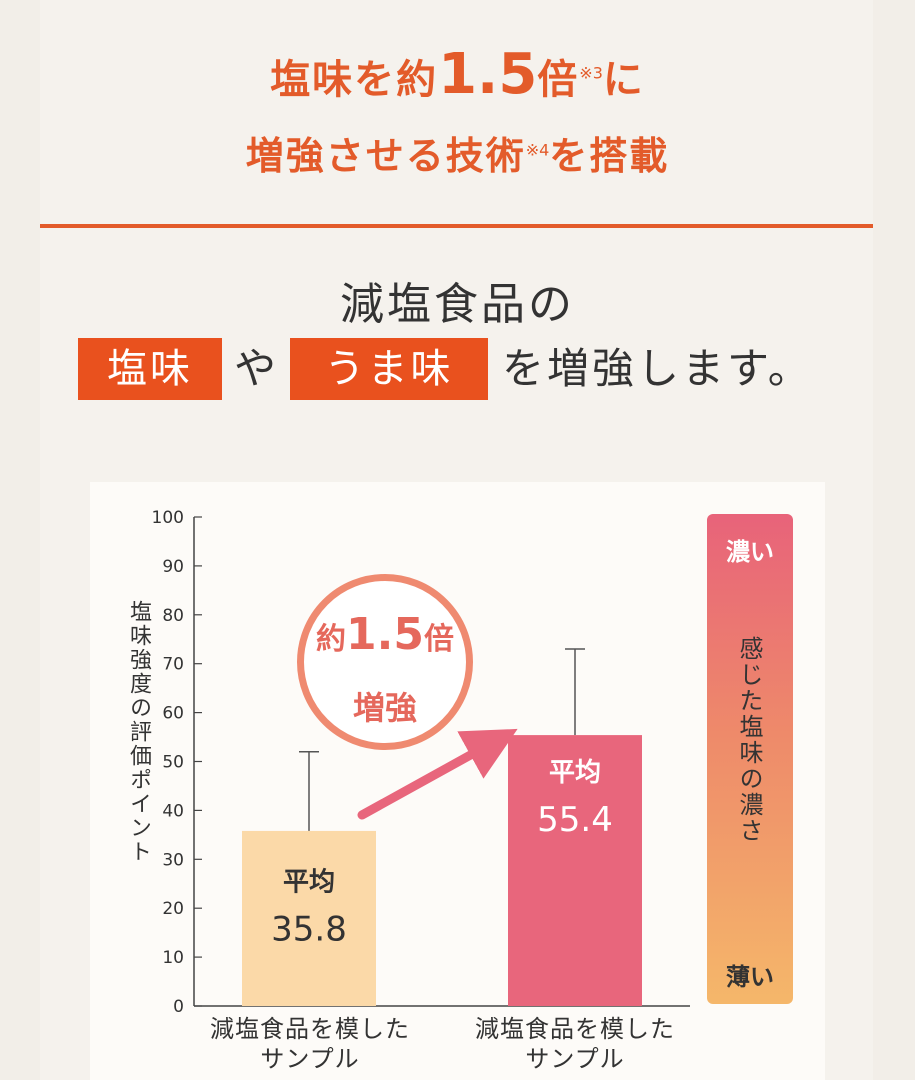 This screenshot has width=915, height=1080. What do you see at coordinates (173, 811) in the screenshot?
I see `y-tick-label: 40` at bounding box center [173, 811].